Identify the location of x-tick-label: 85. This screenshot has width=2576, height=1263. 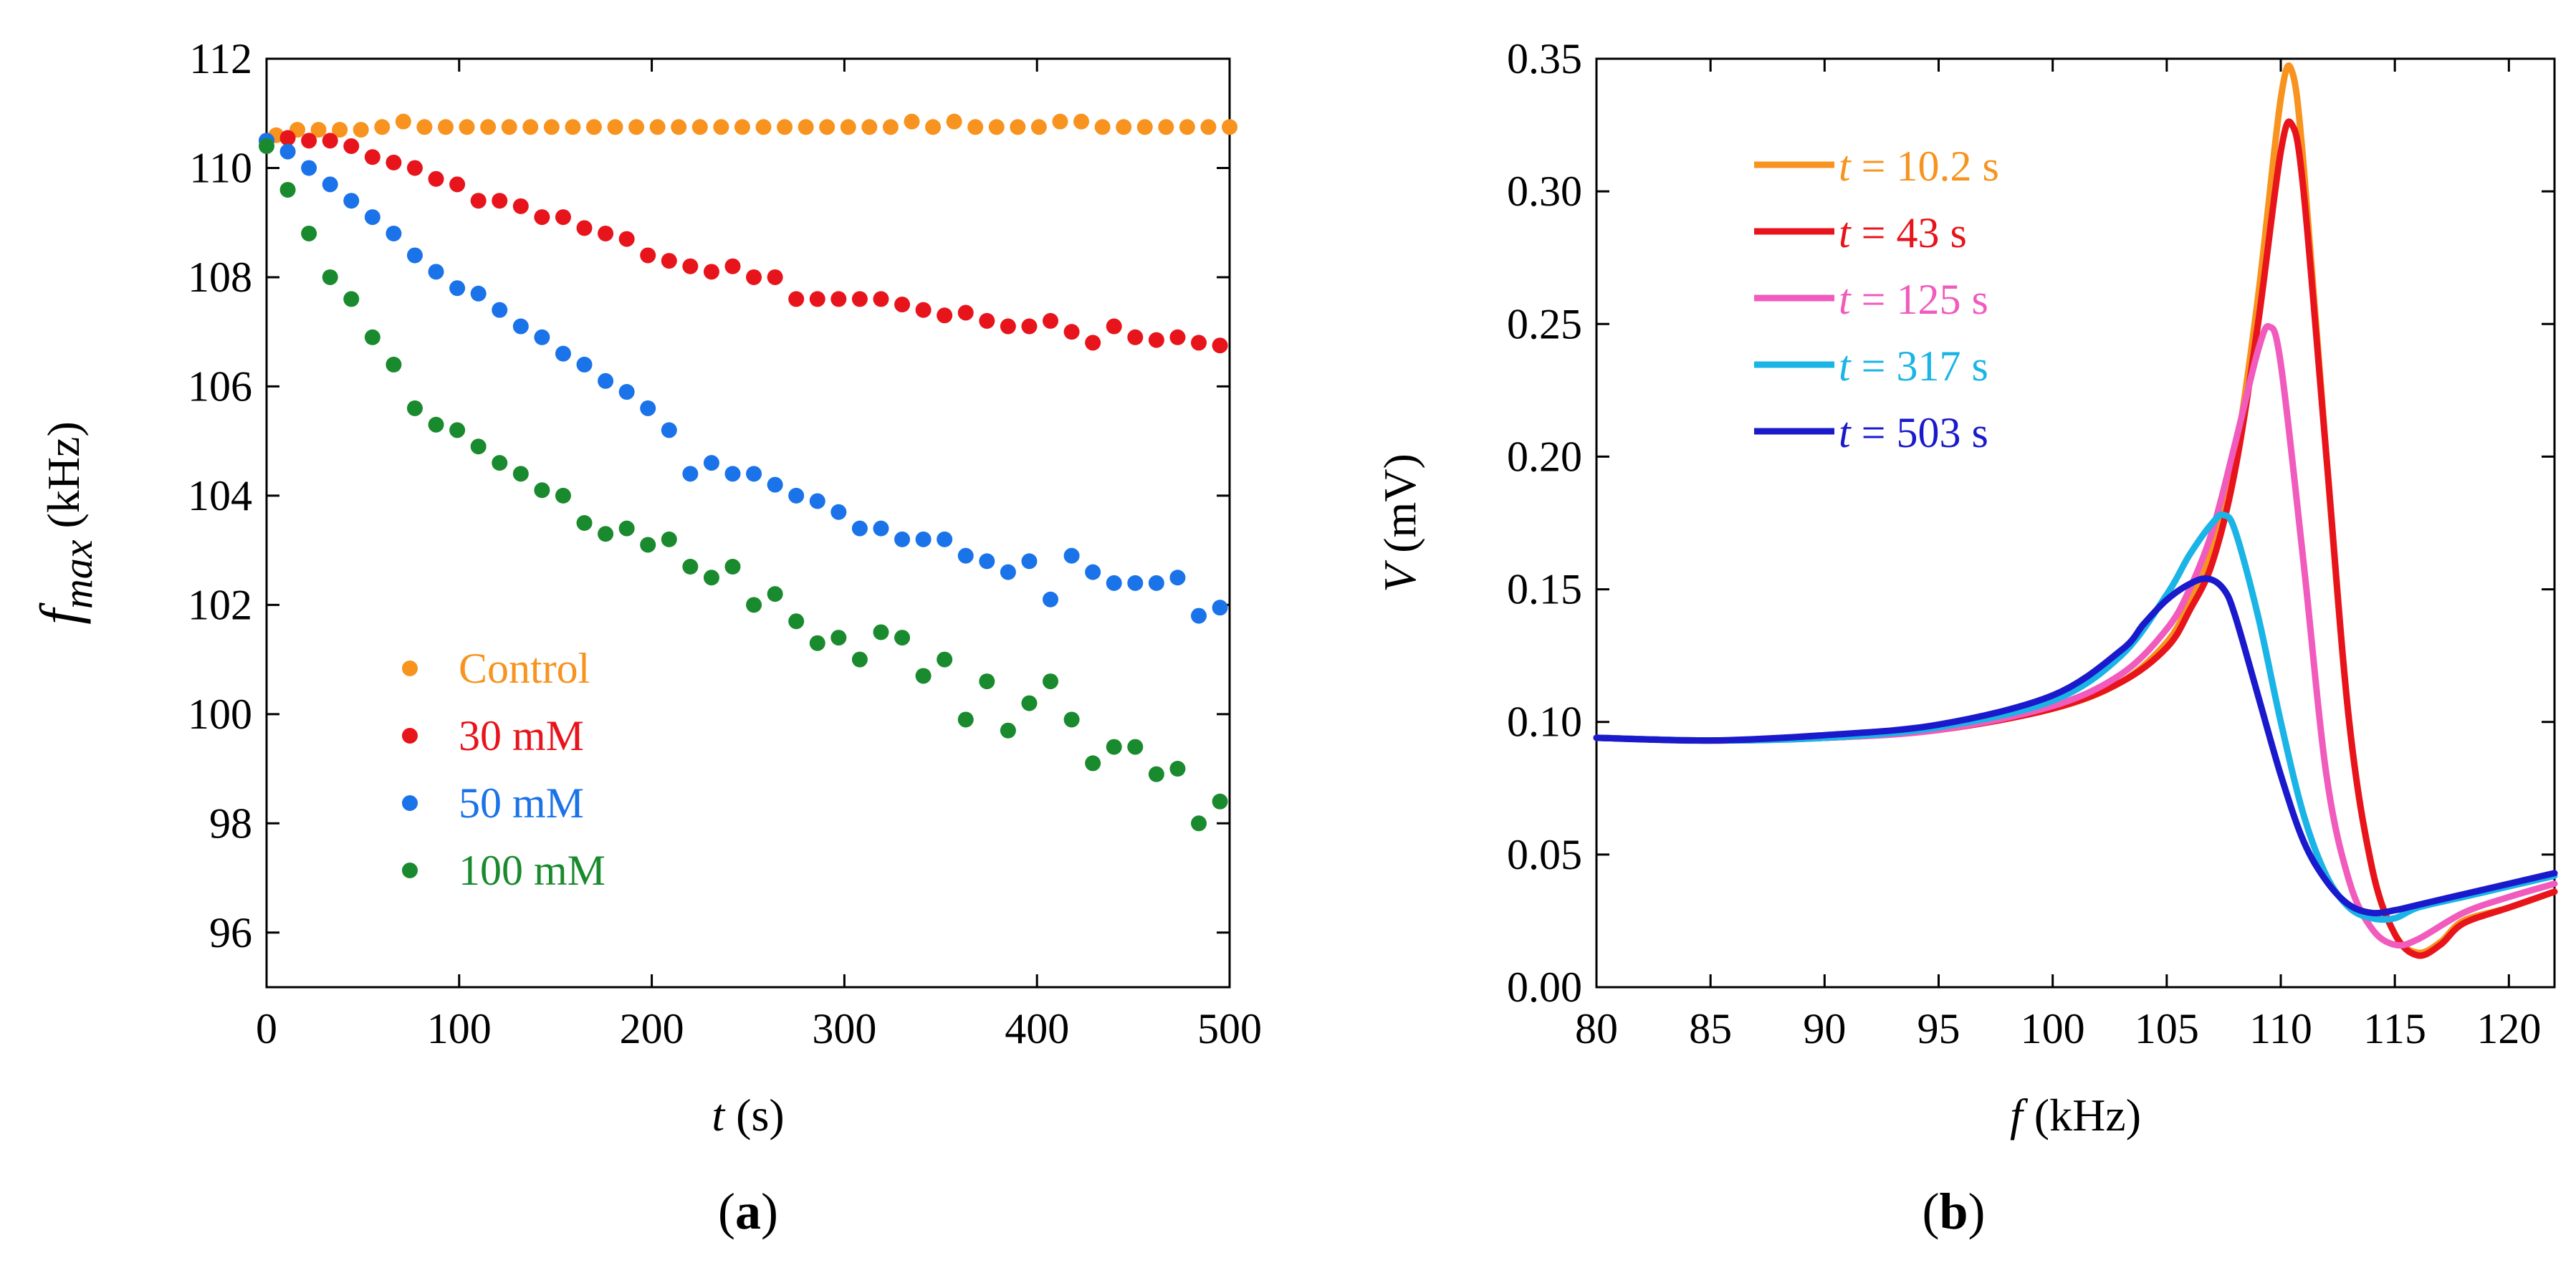
(1710, 1028).